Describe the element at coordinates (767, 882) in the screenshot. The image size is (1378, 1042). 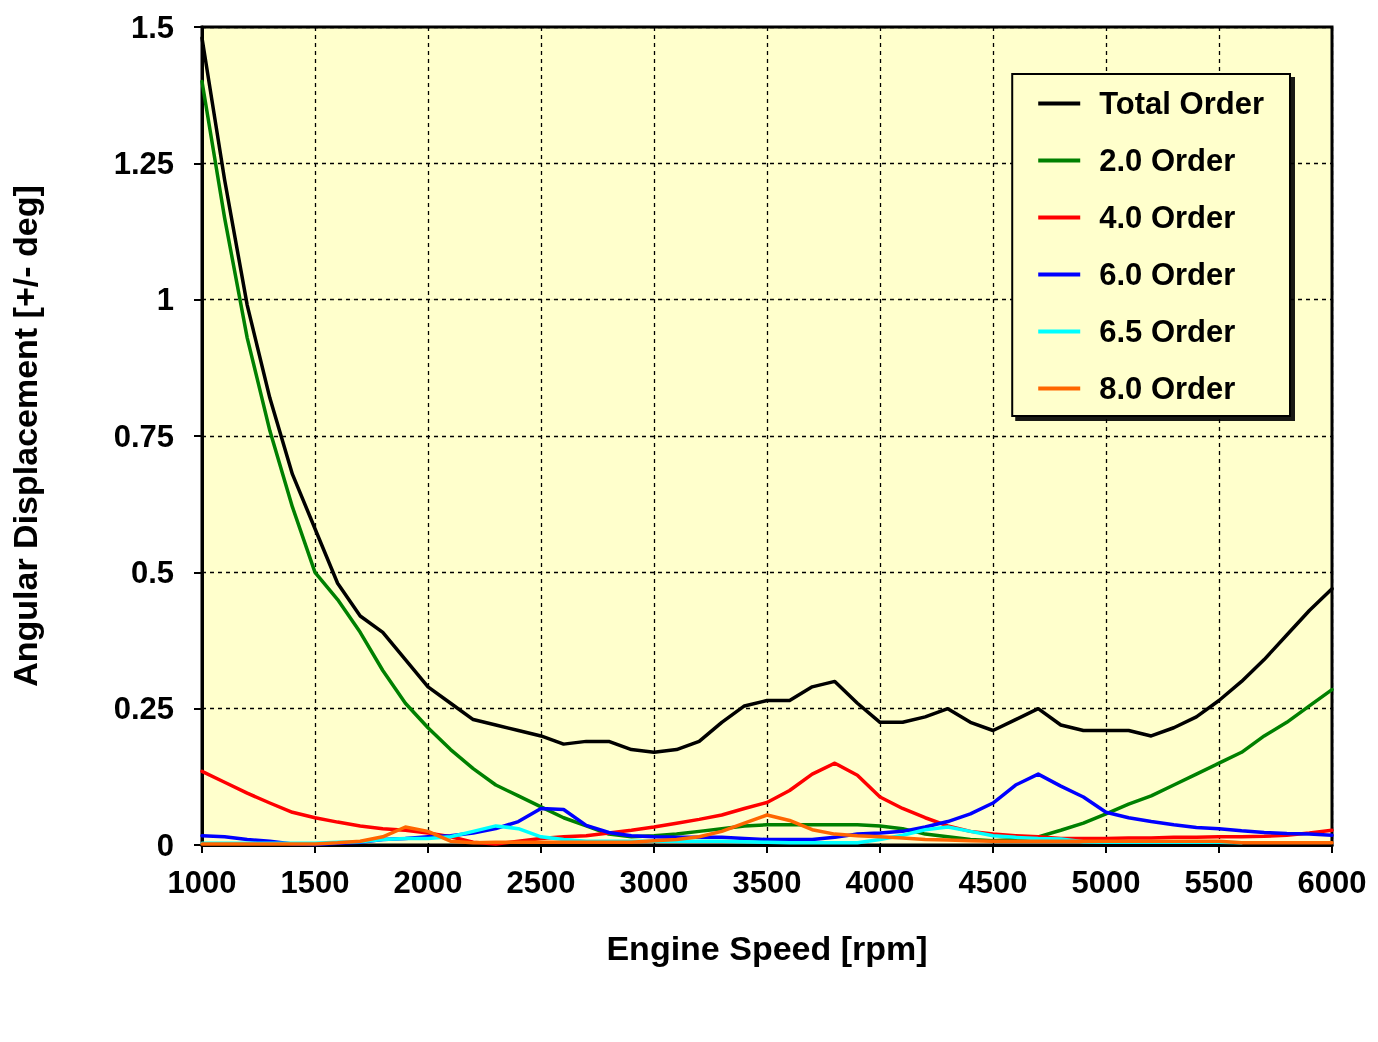
I see `x-tick-label: 3500` at that location.